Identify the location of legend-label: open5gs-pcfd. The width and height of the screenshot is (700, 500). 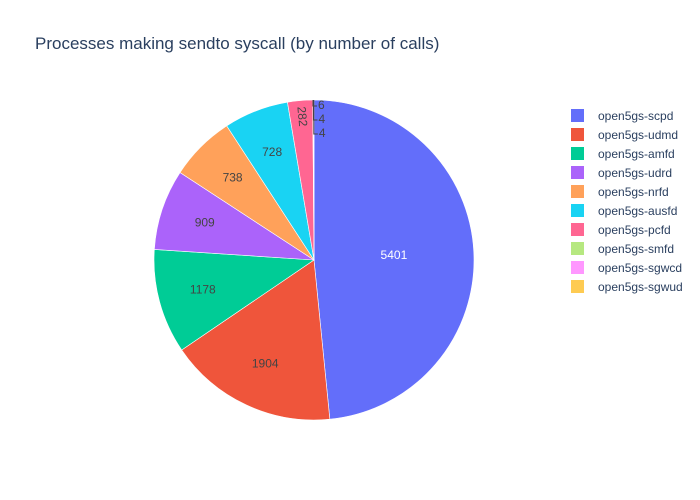
(634, 229).